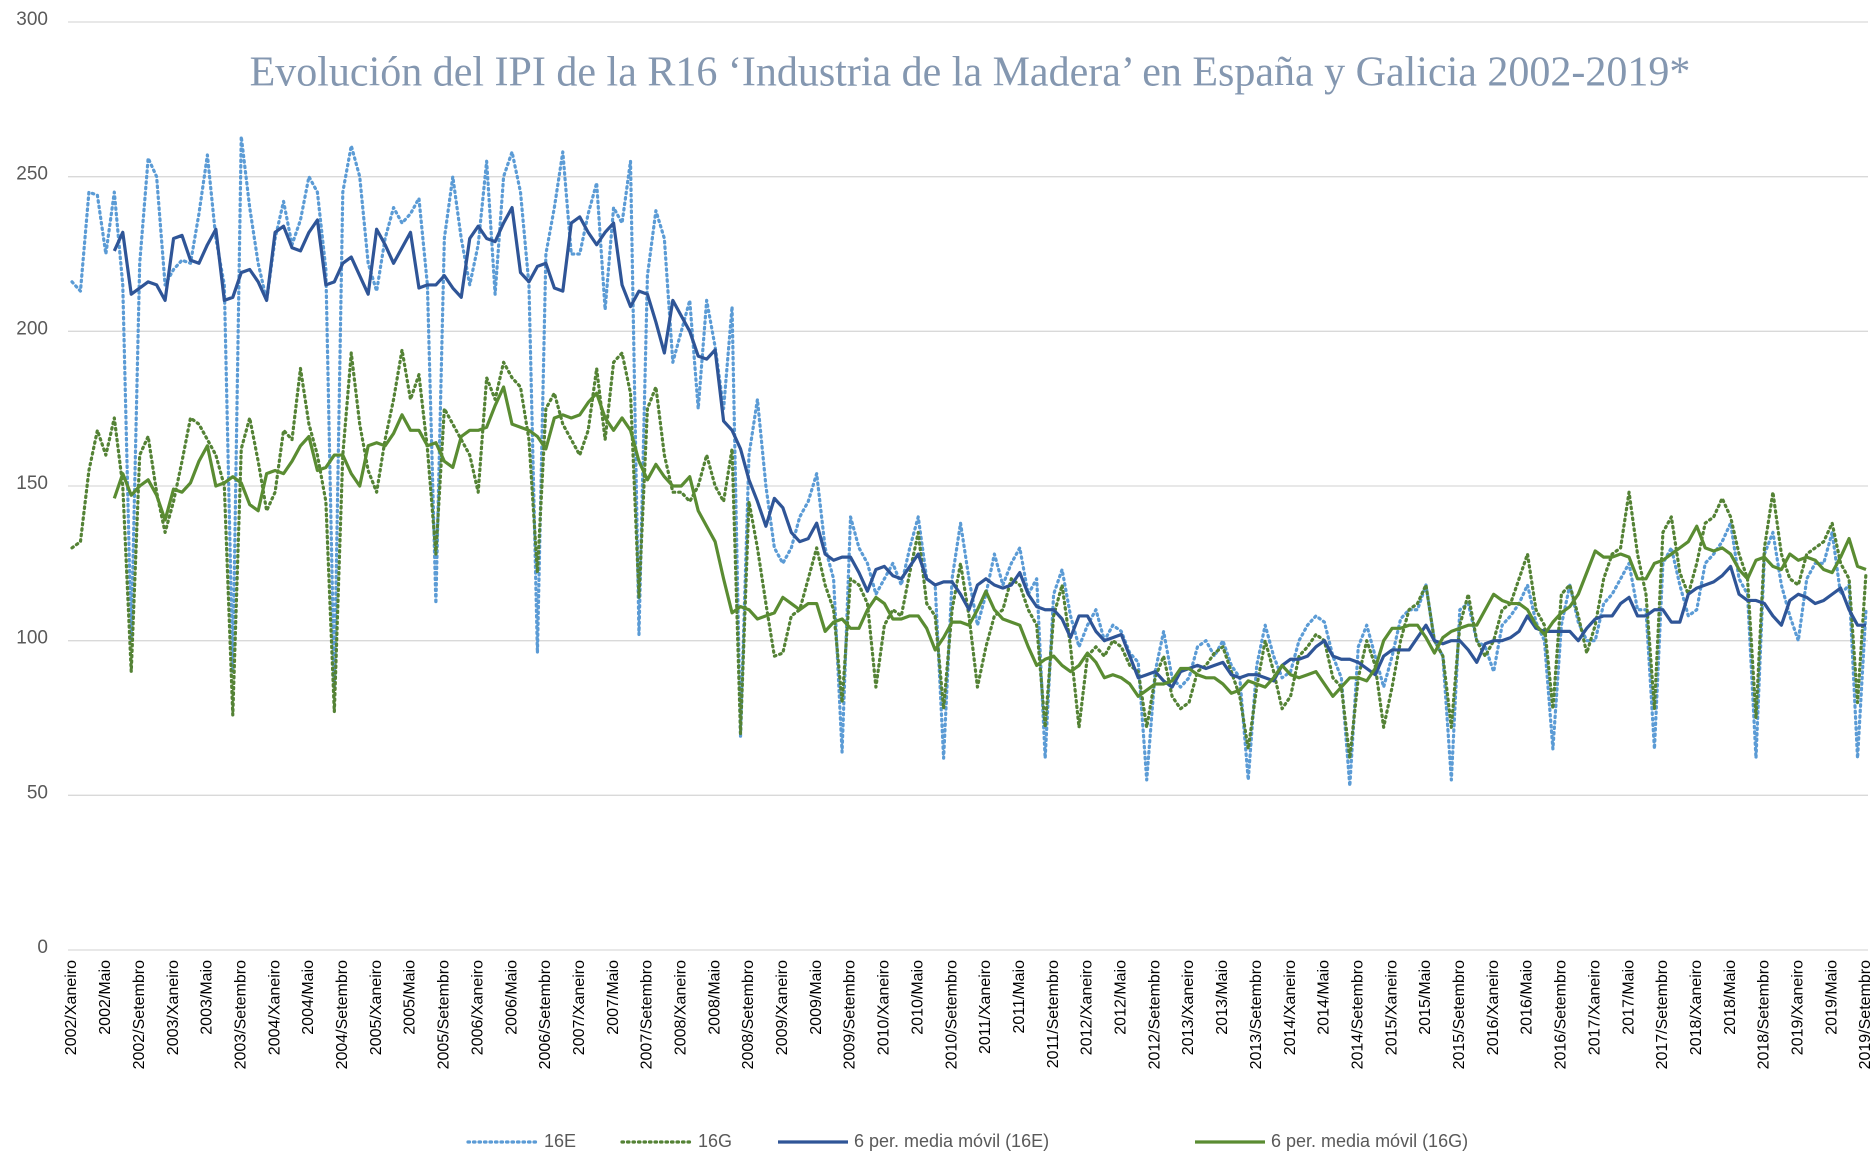 The height and width of the screenshot is (1155, 1875). Describe the element at coordinates (1121, 997) in the screenshot. I see `x-tick-label: 2012/Maio` at that location.